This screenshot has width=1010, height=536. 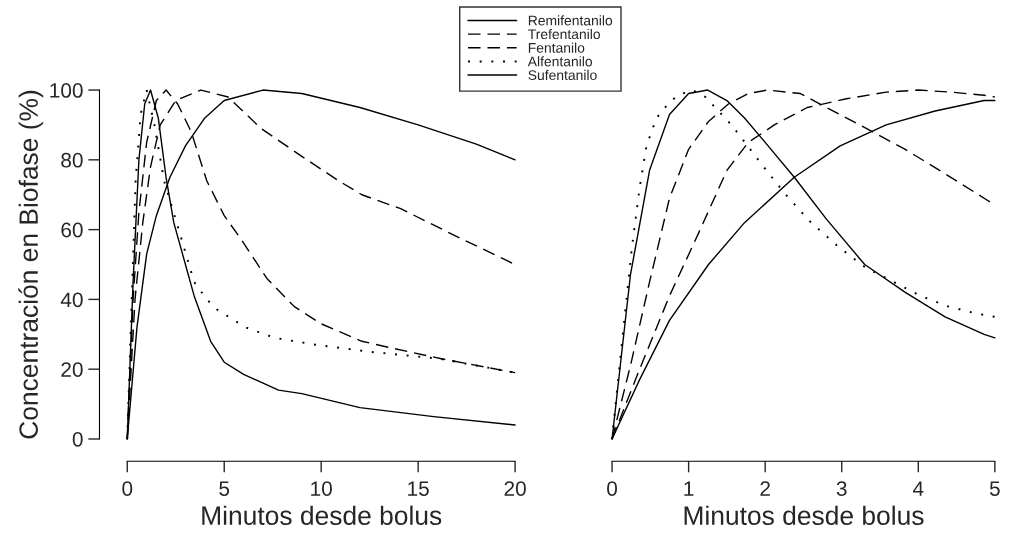 What do you see at coordinates (72, 230) in the screenshot?
I see `y-tick-label: 60` at bounding box center [72, 230].